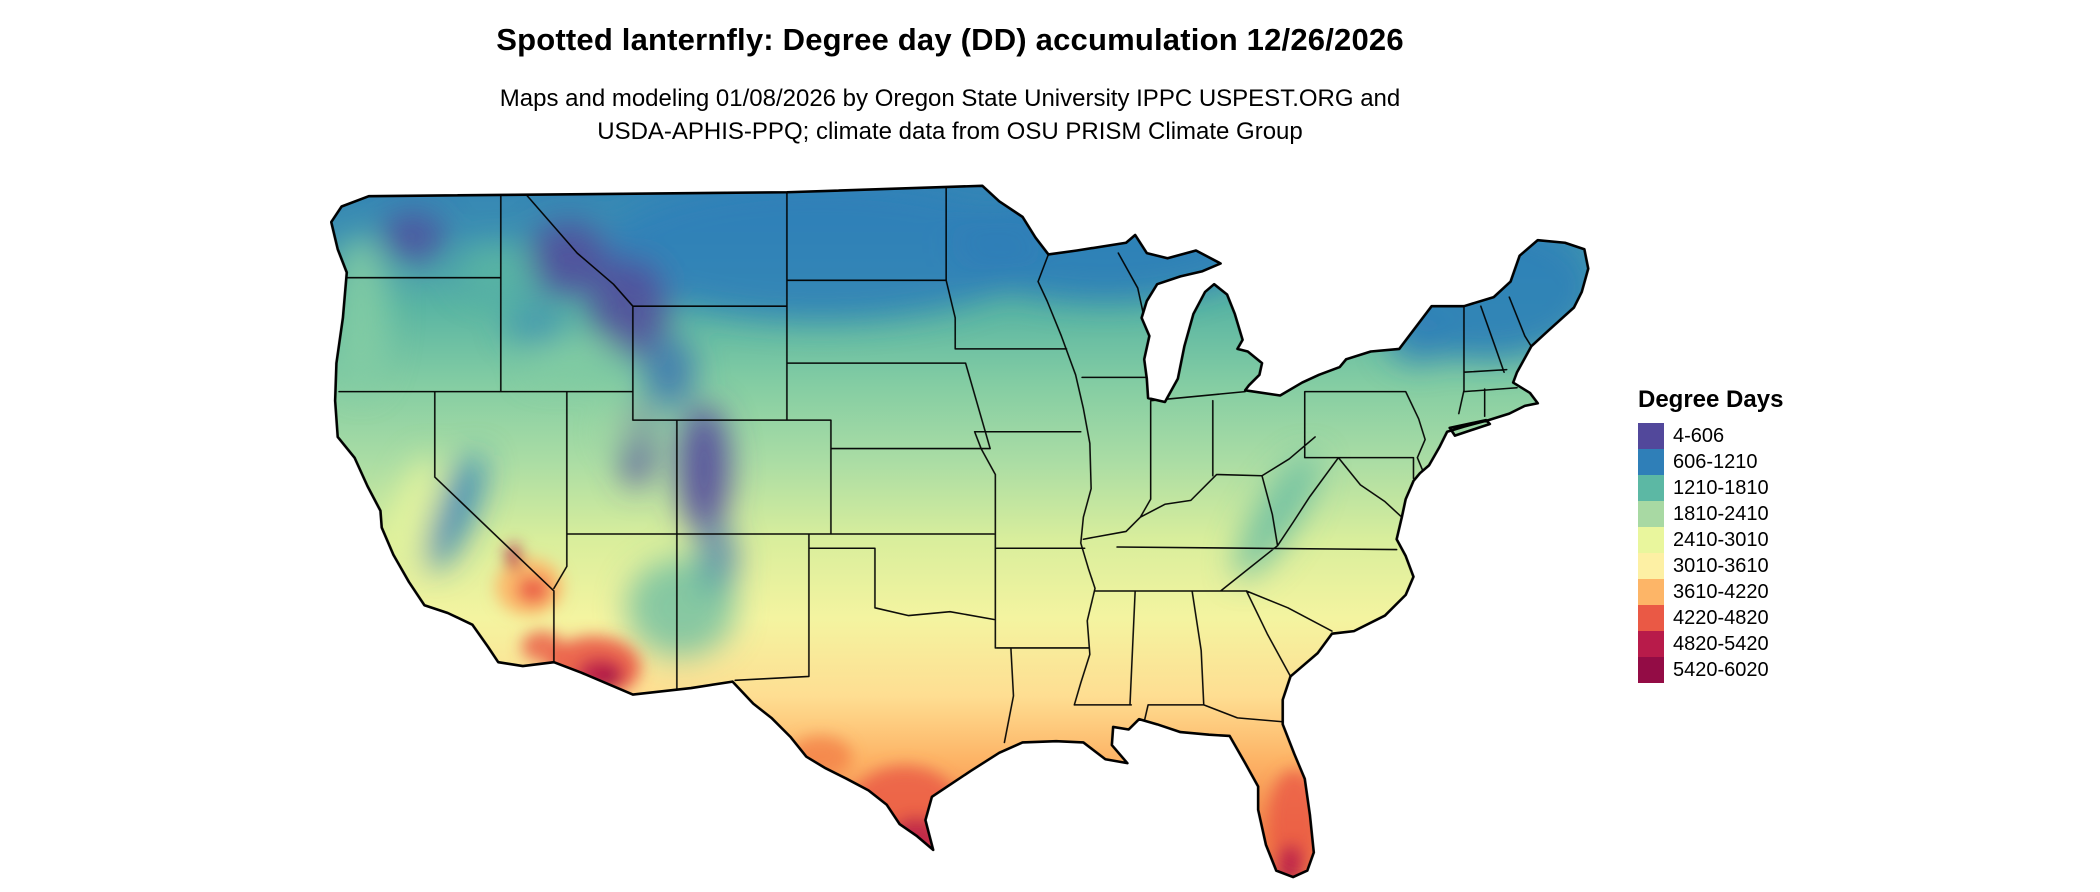 The image size is (2100, 892). I want to click on legend-label: 4220-4820, so click(1721, 618).